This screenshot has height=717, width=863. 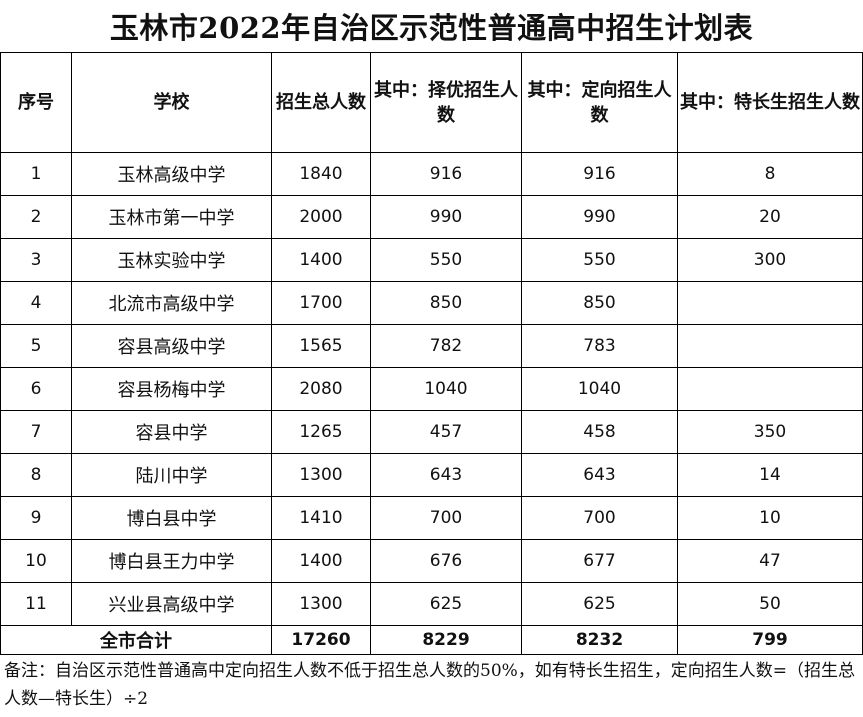 I want to click on cell-merit: 850, so click(x=446, y=303).